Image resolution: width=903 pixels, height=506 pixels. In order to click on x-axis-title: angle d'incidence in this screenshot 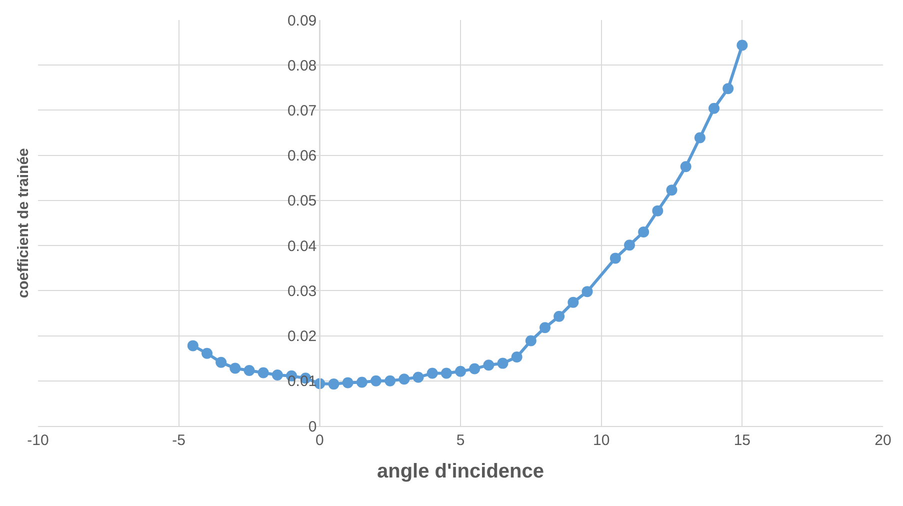, I will do `click(460, 471)`.